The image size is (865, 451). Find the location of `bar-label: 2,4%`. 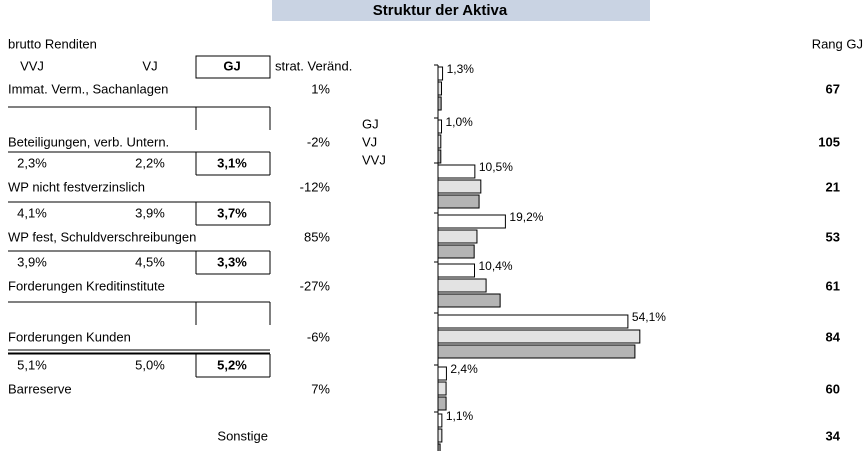

bar-label: 2,4% is located at coordinates (464, 369).